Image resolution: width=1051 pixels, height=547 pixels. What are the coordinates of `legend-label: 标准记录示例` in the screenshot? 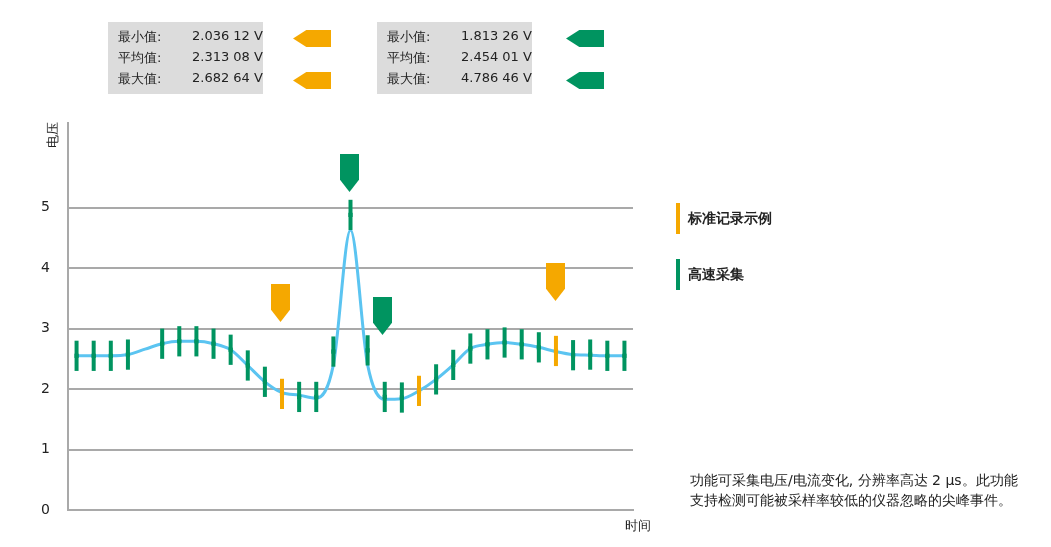 It's located at (730, 219).